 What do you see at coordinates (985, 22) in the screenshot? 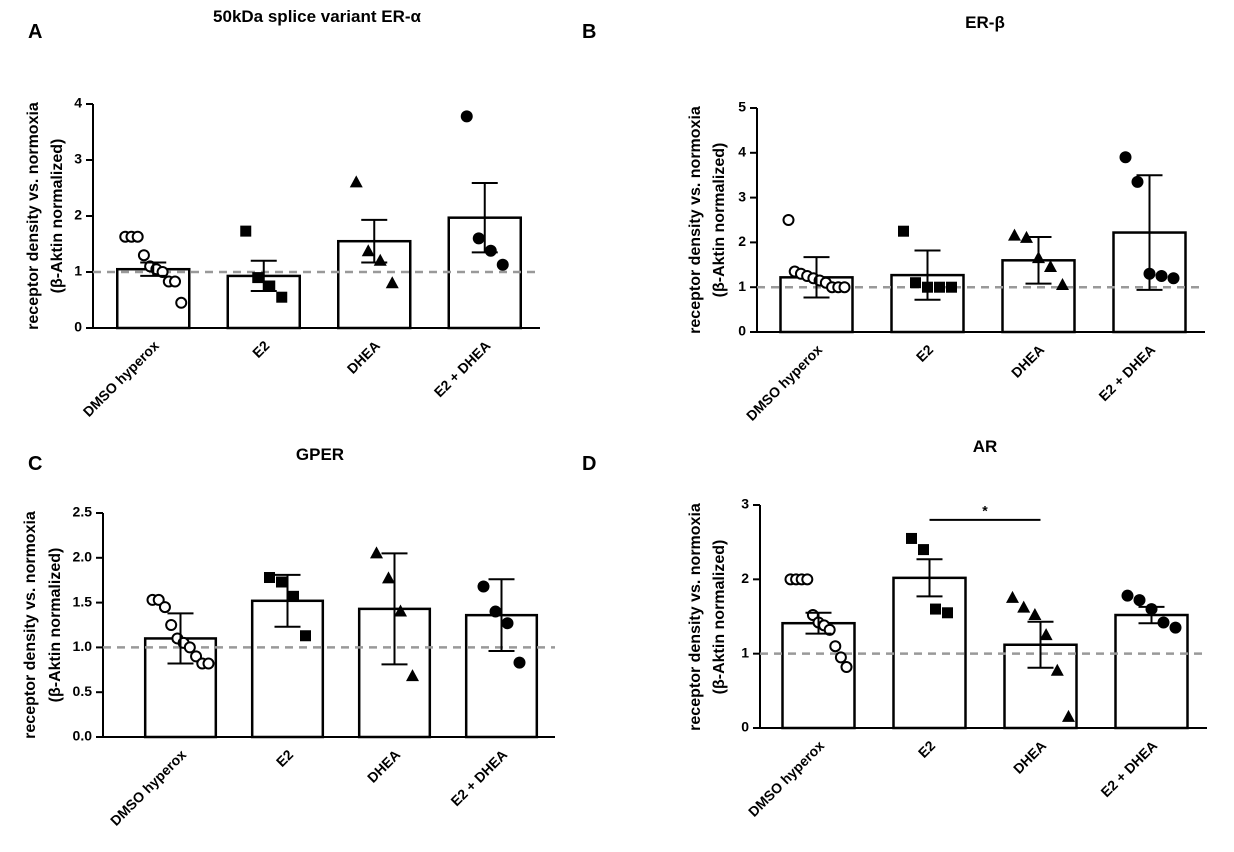
I see `chart-title: ER-β` at bounding box center [985, 22].